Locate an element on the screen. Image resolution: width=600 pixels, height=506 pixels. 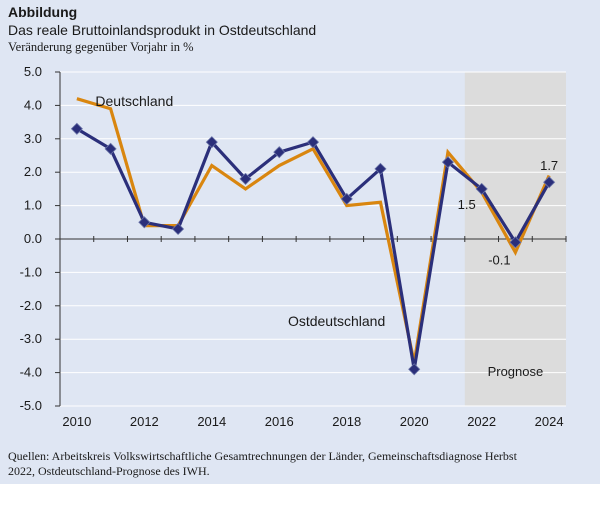
y-tick-label: 0.0 is located at coordinates (33, 238).